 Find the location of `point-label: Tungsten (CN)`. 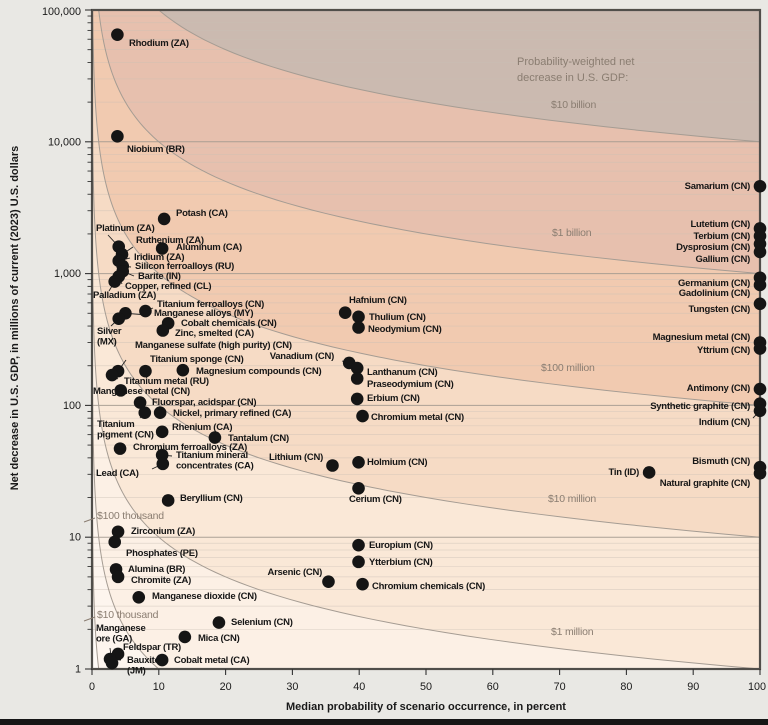

point-label: Tungsten (CN) is located at coordinates (720, 309).